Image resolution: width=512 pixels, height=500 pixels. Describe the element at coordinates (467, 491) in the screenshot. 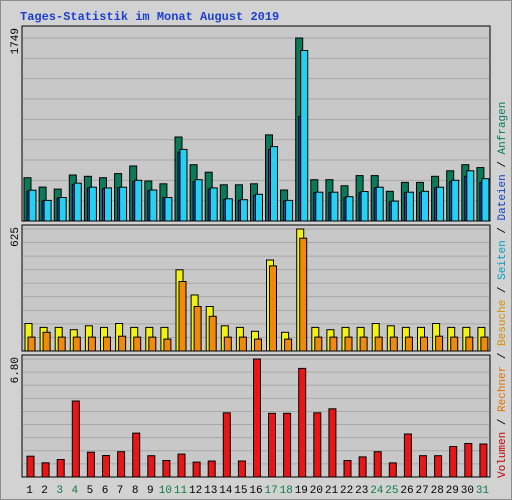

I see `x-tick-label-day-30: 30` at that location.